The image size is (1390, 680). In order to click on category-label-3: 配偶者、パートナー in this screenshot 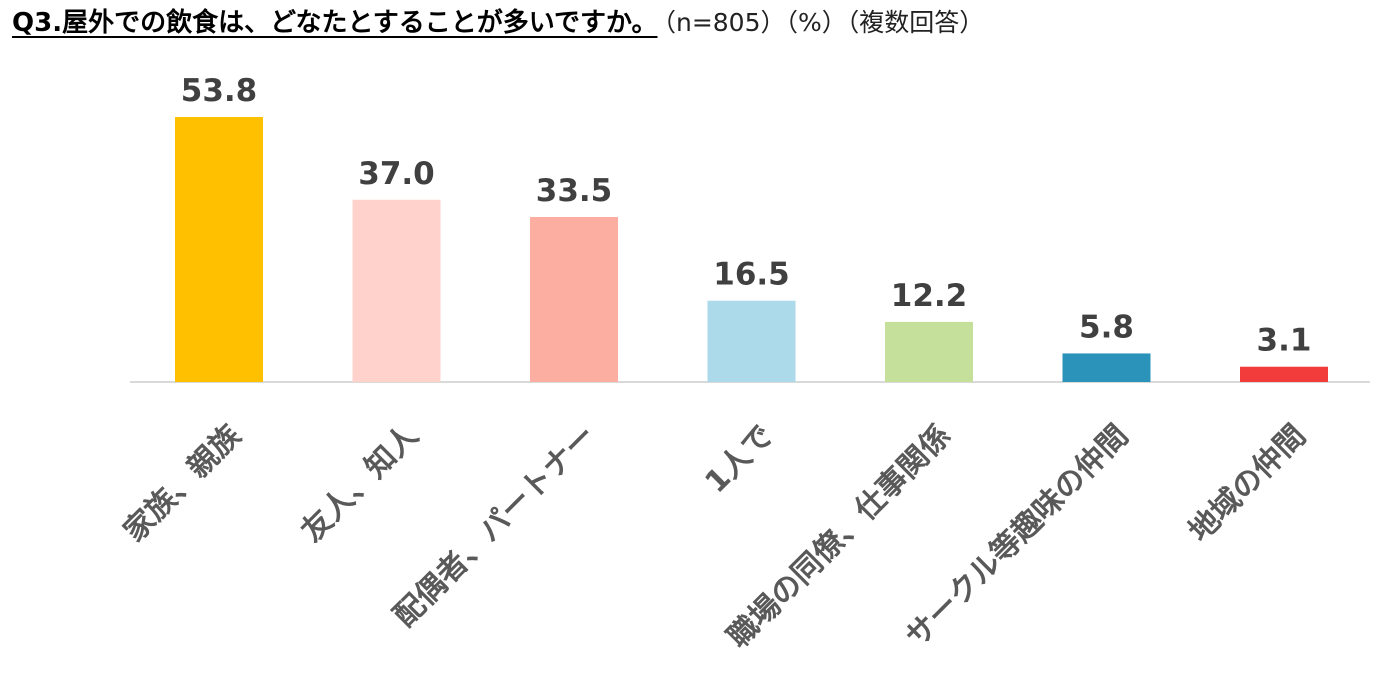, I will do `click(495, 526)`.